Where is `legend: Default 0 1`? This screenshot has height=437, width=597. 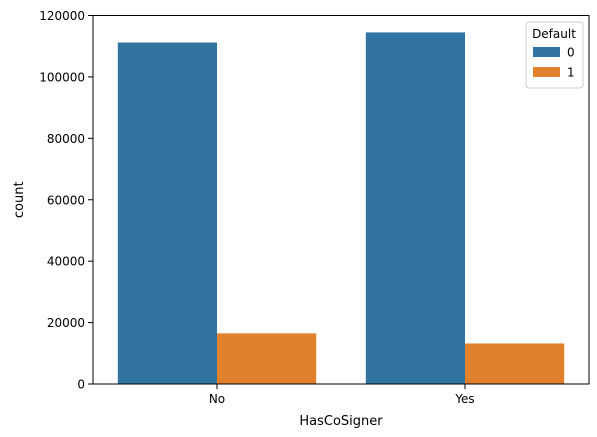 legend: Default 0 1 is located at coordinates (554, 55).